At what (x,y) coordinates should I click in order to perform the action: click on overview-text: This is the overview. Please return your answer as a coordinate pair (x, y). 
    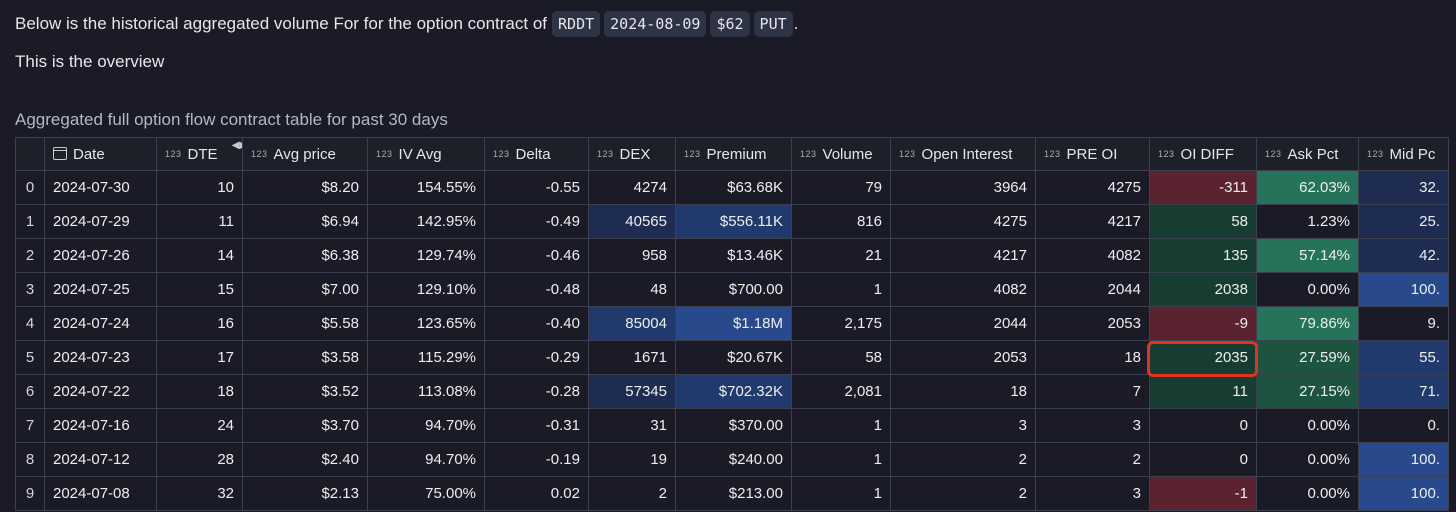
    Looking at the image, I should click on (90, 61).